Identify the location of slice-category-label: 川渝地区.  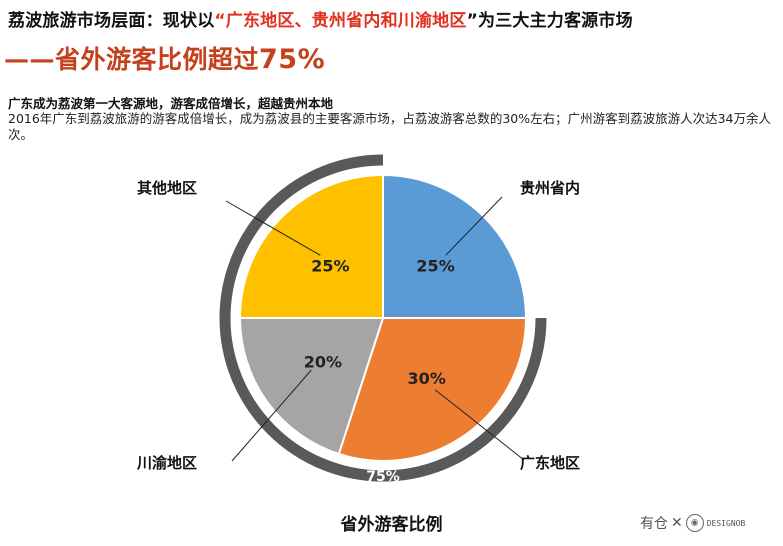
(166, 463).